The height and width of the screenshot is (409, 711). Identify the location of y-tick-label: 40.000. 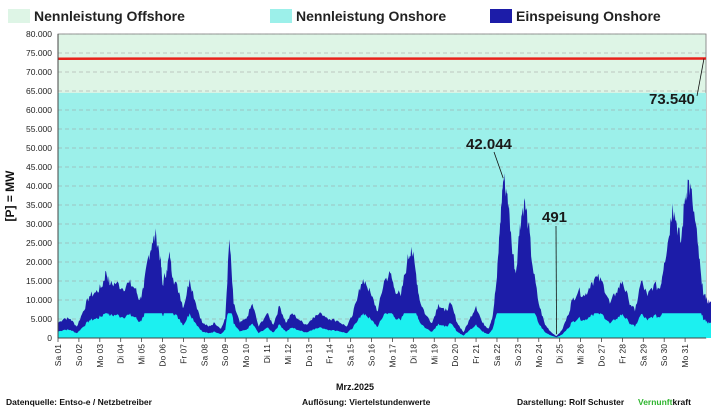
(39, 186).